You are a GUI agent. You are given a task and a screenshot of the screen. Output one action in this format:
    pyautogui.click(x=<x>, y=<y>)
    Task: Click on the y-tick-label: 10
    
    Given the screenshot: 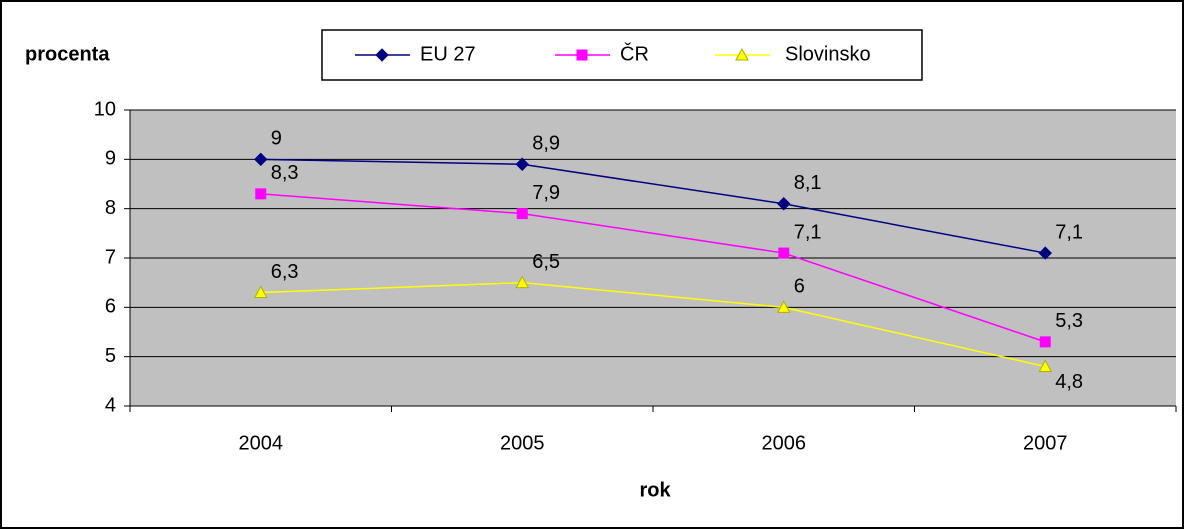 What is the action you would take?
    pyautogui.click(x=105, y=109)
    